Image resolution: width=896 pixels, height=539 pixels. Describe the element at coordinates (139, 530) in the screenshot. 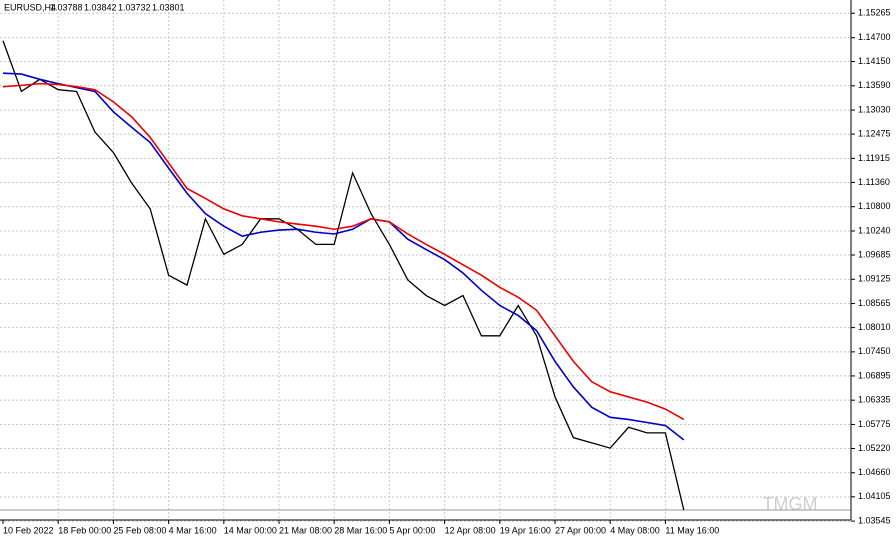

I see `x-tick-label: 25 Feb 08:00` at that location.